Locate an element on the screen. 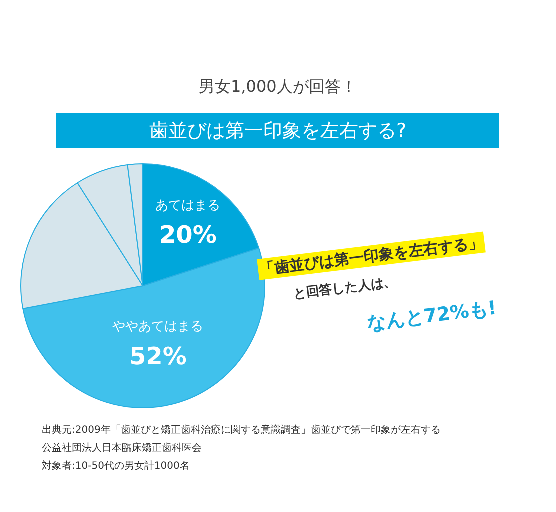 This screenshot has width=556, height=512. chart-title: 男女1,000人が回答！ is located at coordinates (278, 86).